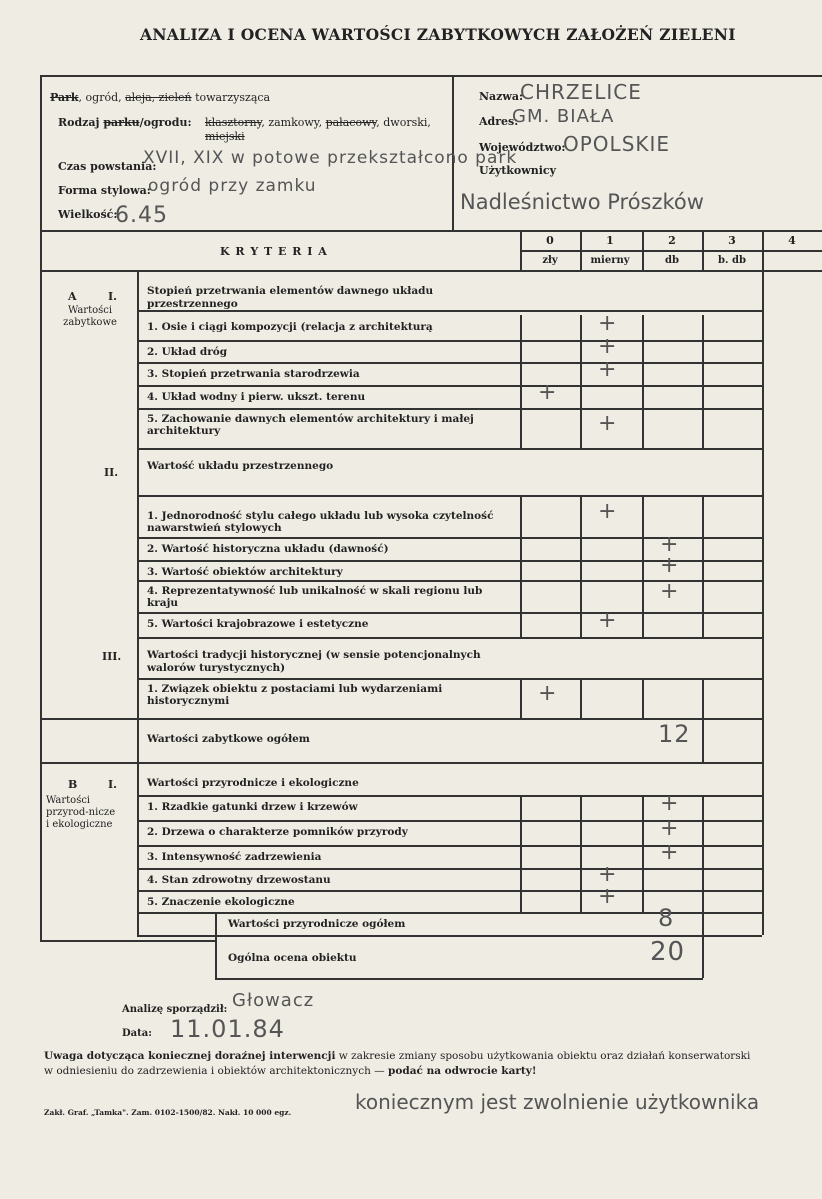  I want to click on analiza-label: Analizę sporządził:, so click(175, 1009).